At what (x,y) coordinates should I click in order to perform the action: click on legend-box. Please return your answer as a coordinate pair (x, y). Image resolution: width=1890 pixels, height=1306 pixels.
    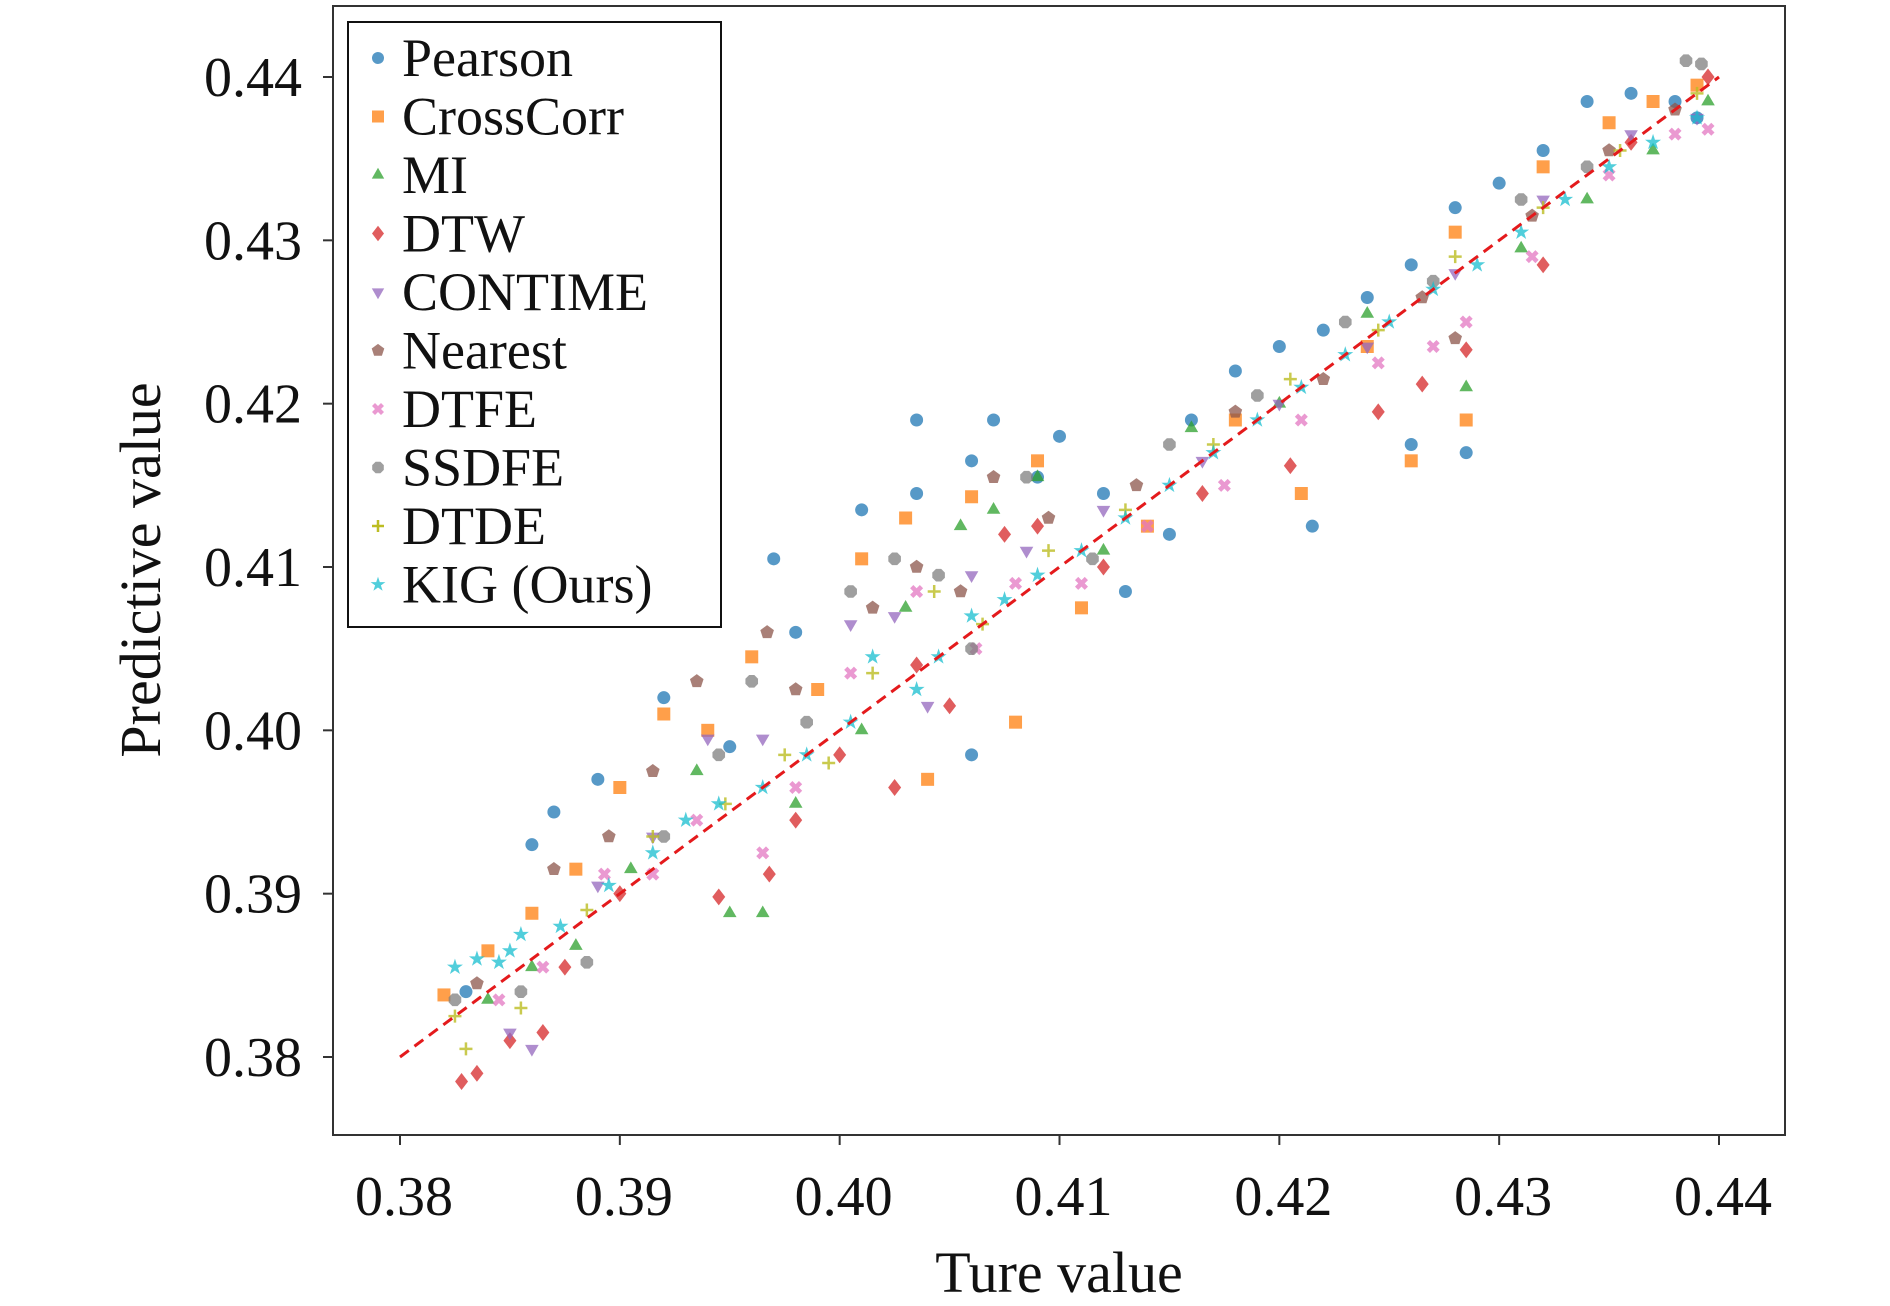
    Looking at the image, I should click on (534, 324).